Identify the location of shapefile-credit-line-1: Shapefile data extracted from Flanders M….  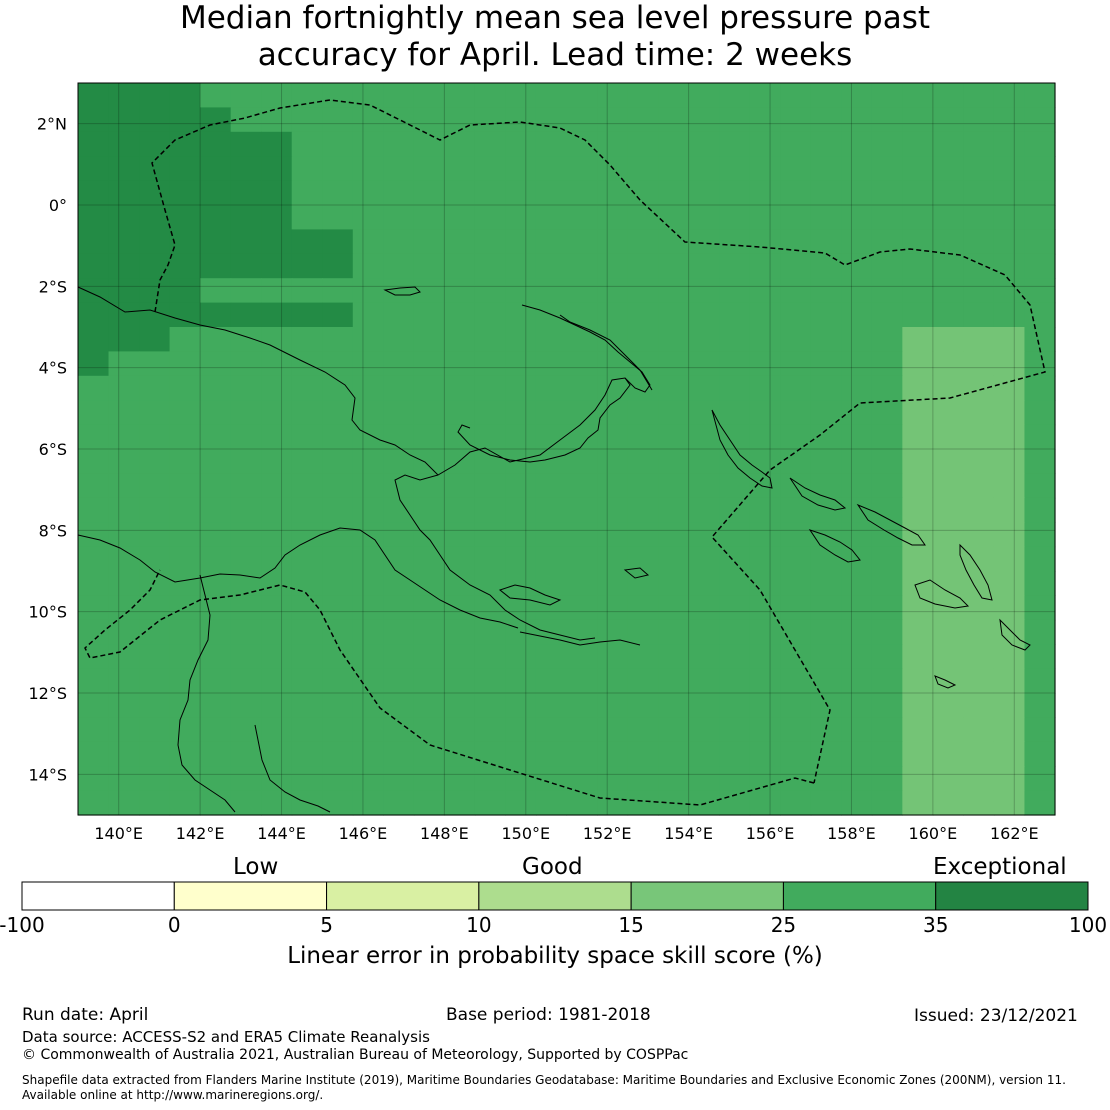
(544, 1080).